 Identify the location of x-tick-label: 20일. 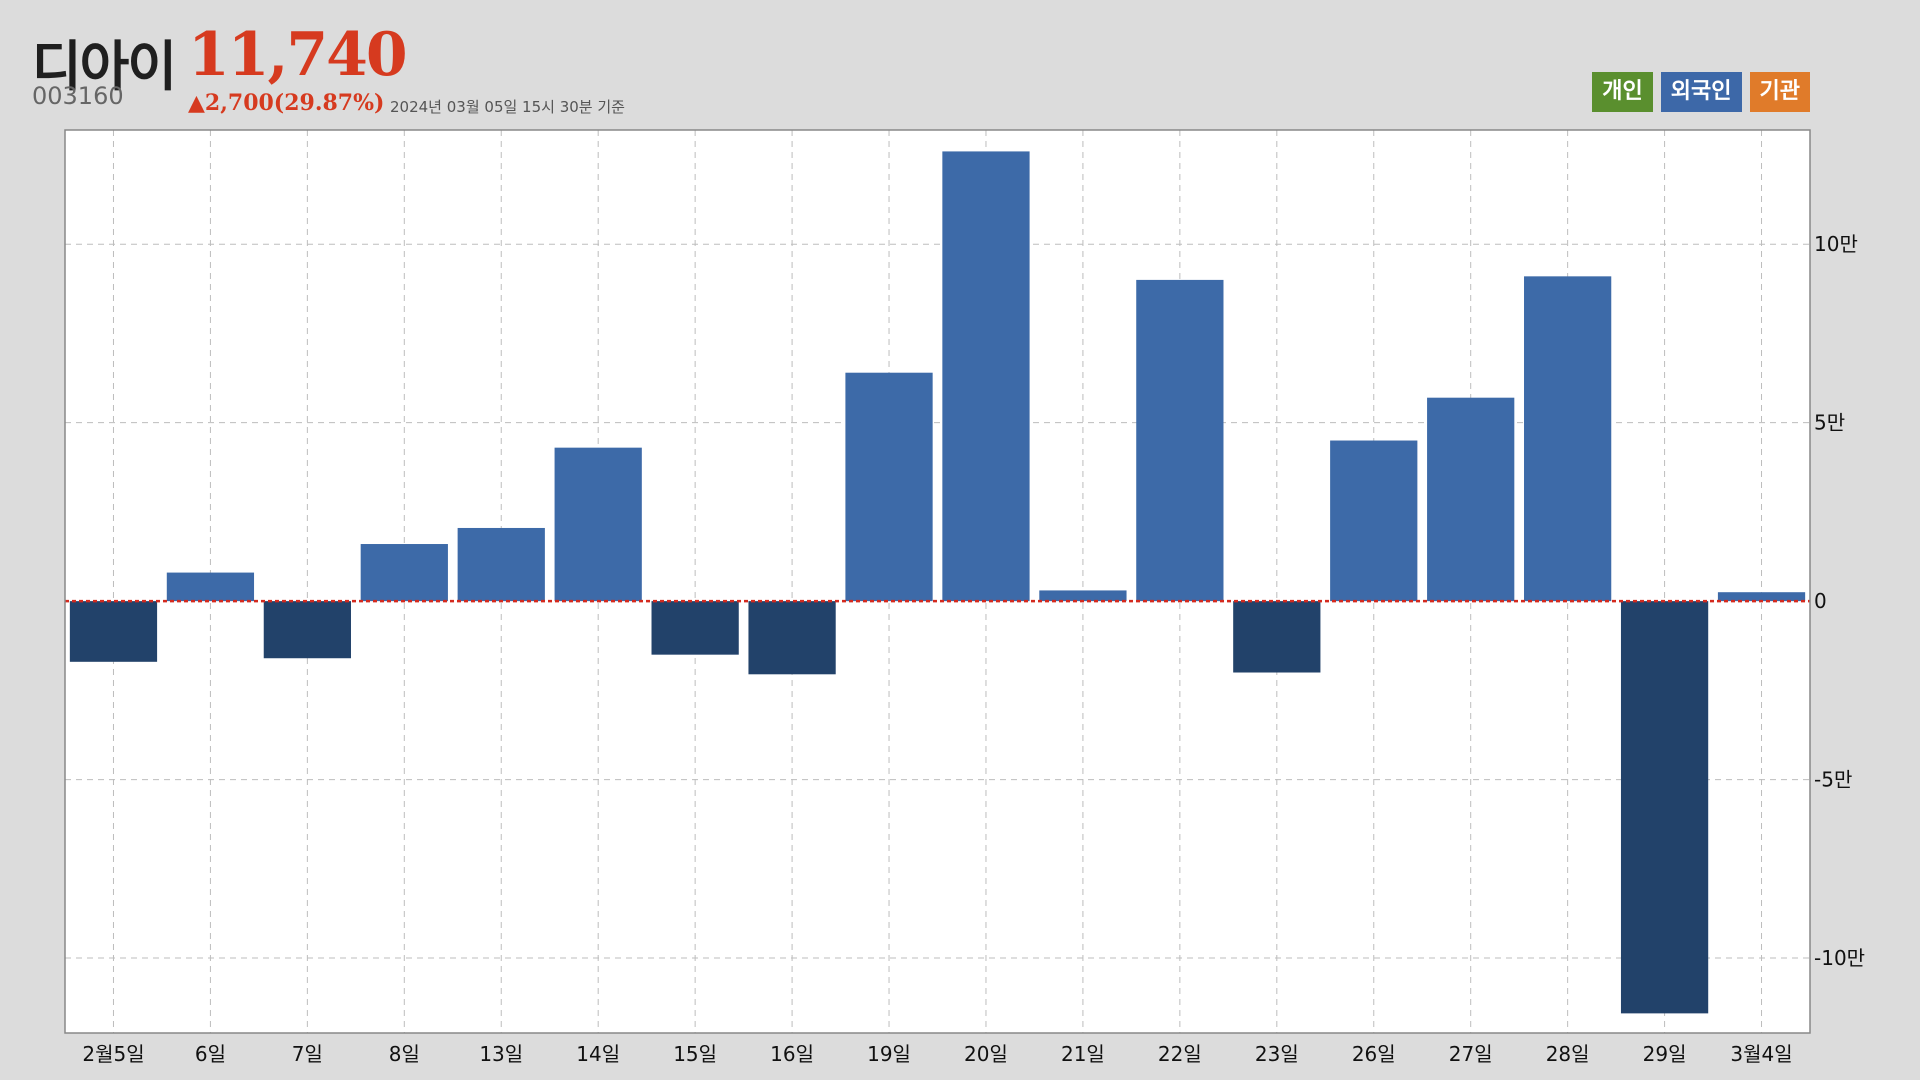
(986, 1054).